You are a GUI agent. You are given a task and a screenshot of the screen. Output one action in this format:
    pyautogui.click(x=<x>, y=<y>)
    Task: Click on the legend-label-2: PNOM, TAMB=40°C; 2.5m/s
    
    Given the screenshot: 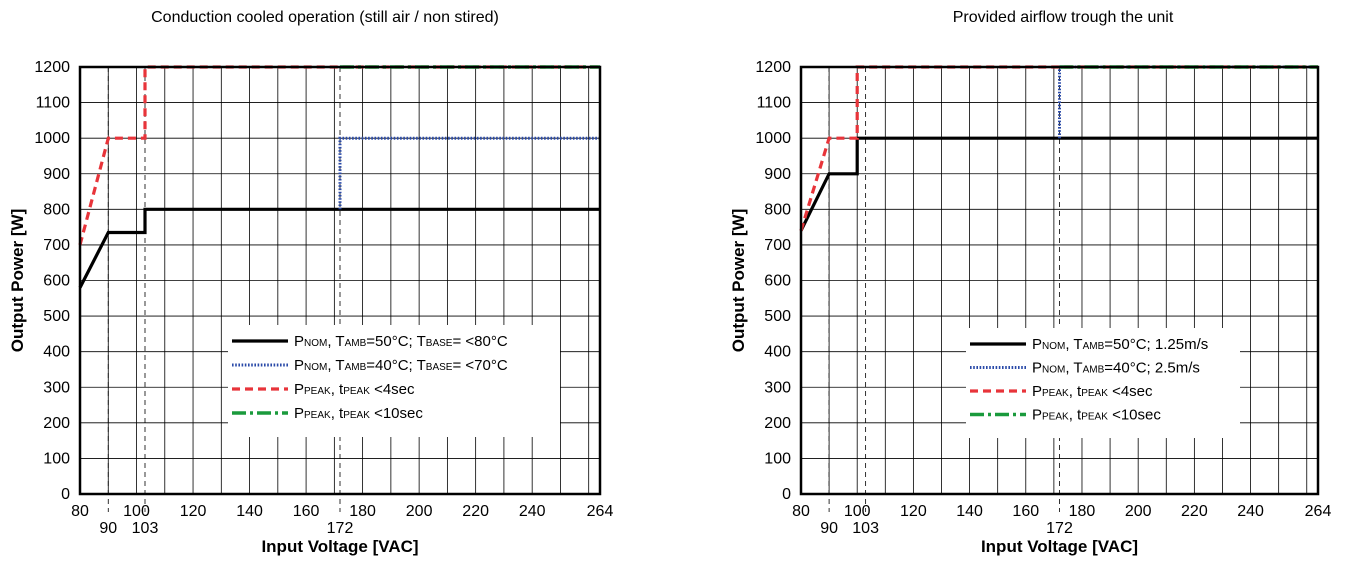 What is the action you would take?
    pyautogui.click(x=1116, y=368)
    